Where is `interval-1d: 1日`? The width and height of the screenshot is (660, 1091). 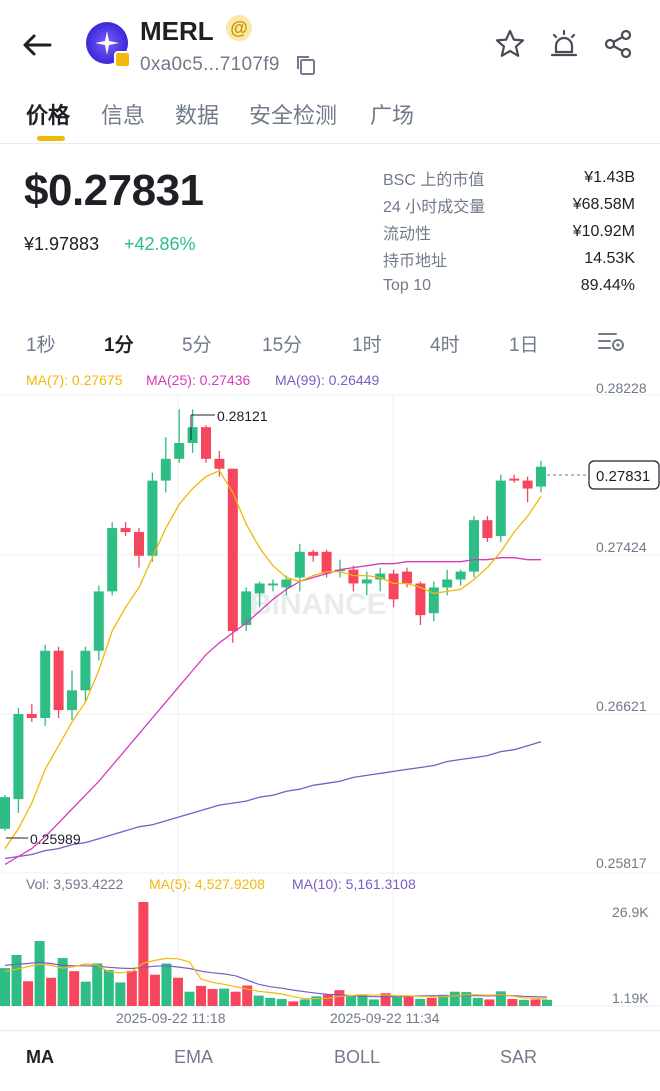
interval-1d: 1日 is located at coordinates (524, 345).